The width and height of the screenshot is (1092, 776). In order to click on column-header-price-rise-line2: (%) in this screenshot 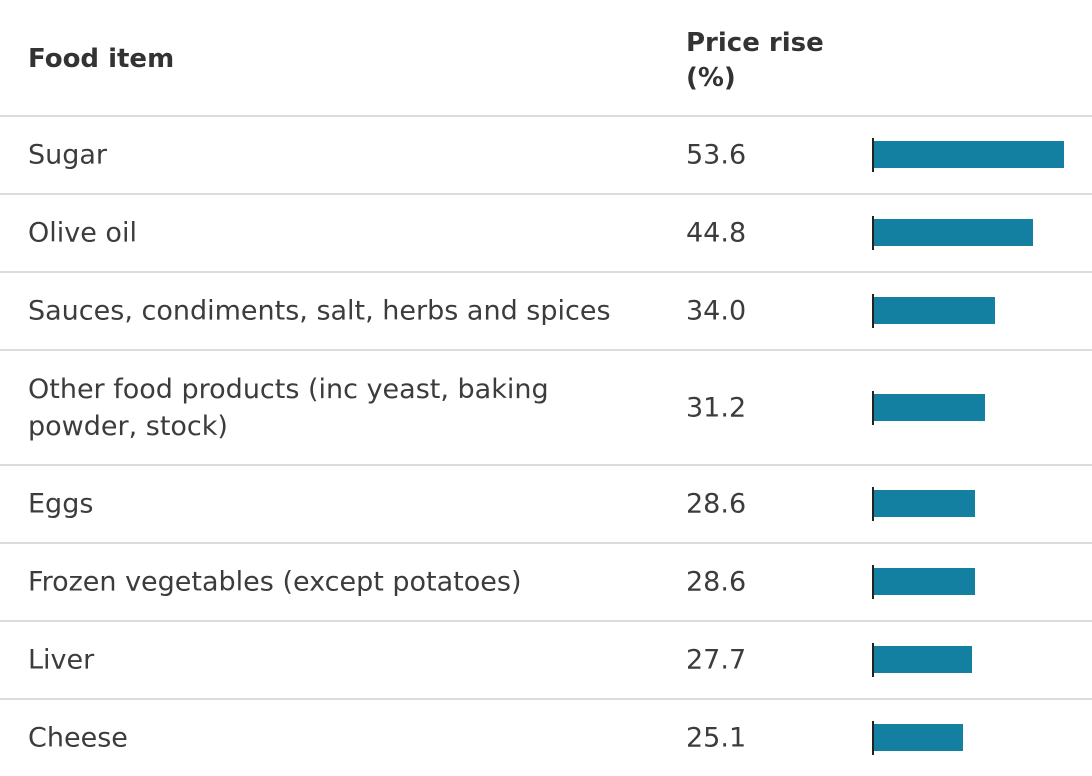, I will do `click(711, 78)`.